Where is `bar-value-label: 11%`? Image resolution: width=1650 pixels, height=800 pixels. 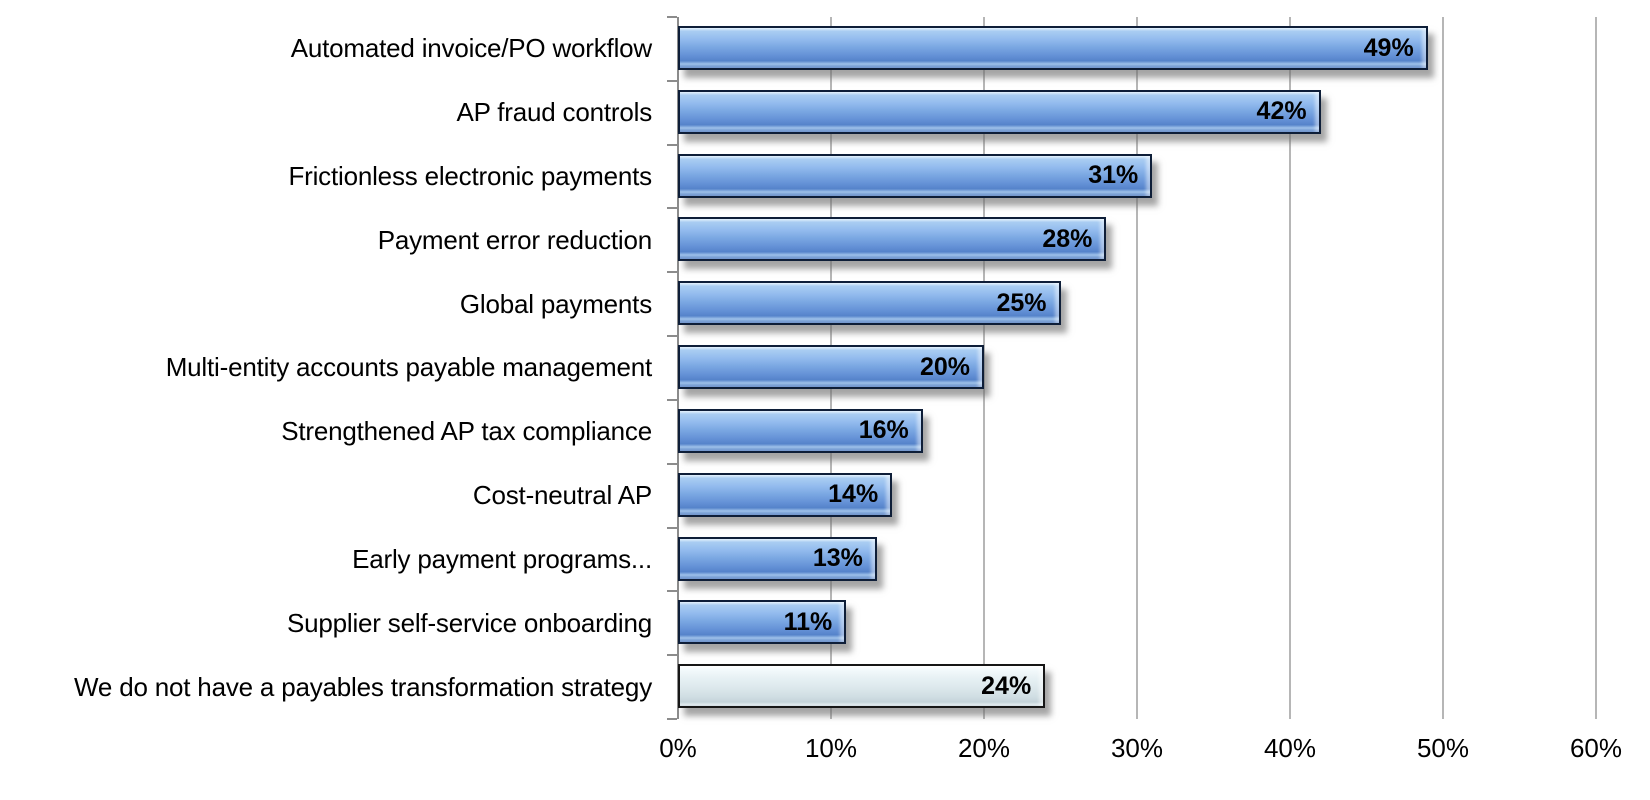
bar-value-label: 11% is located at coordinates (808, 621).